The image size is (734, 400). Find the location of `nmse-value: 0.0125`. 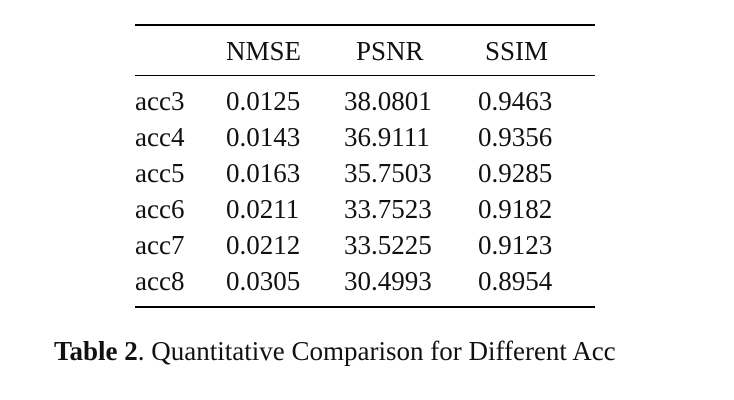

nmse-value: 0.0125 is located at coordinates (263, 101).